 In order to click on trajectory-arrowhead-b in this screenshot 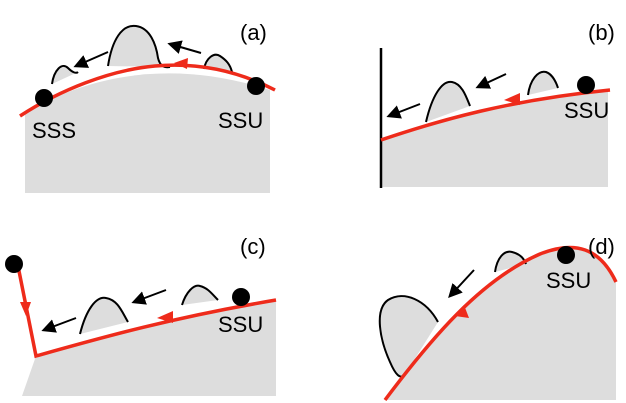, I will do `click(512, 99)`.